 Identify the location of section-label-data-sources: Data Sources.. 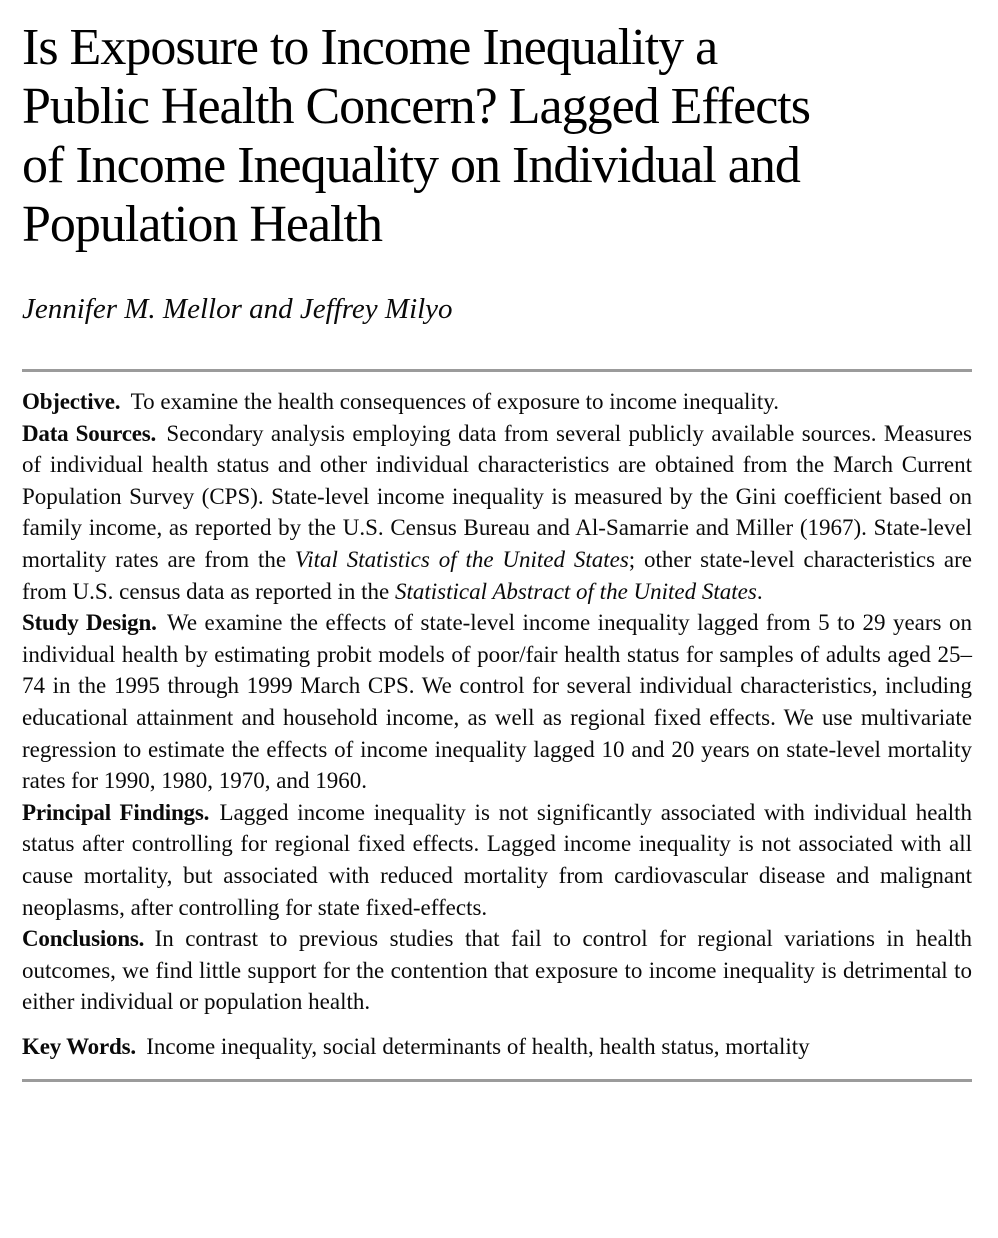
(89, 433).